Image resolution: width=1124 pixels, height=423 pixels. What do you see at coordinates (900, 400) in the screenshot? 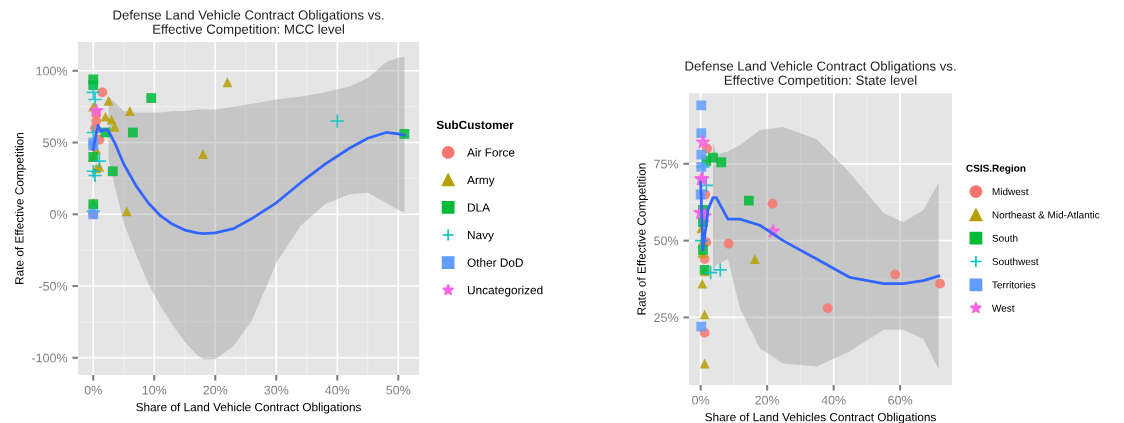
I see `x-tick-label: 60%` at bounding box center [900, 400].